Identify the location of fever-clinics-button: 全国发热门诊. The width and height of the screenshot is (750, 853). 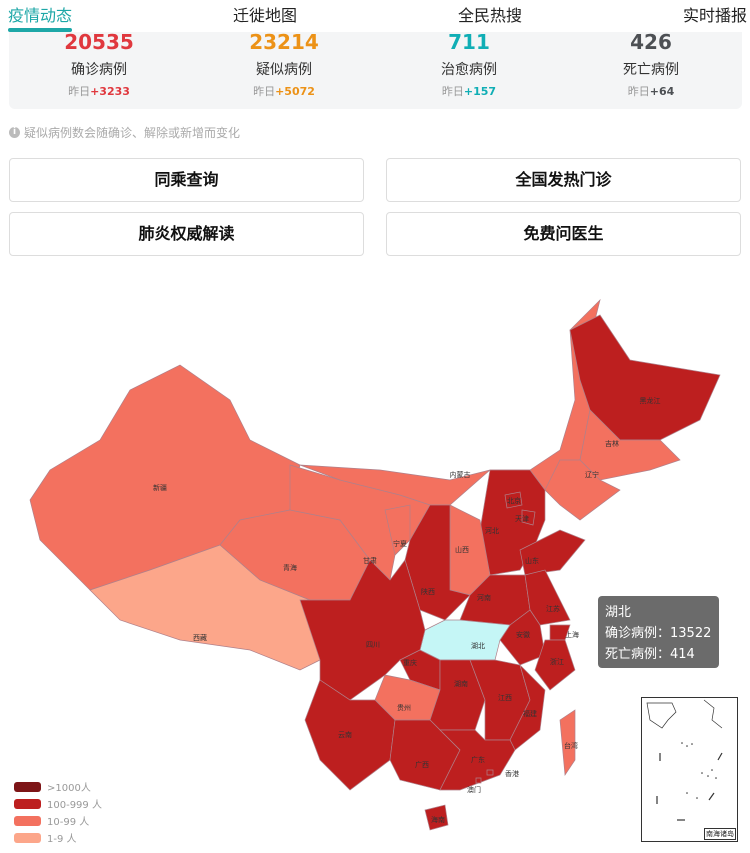
(563, 180).